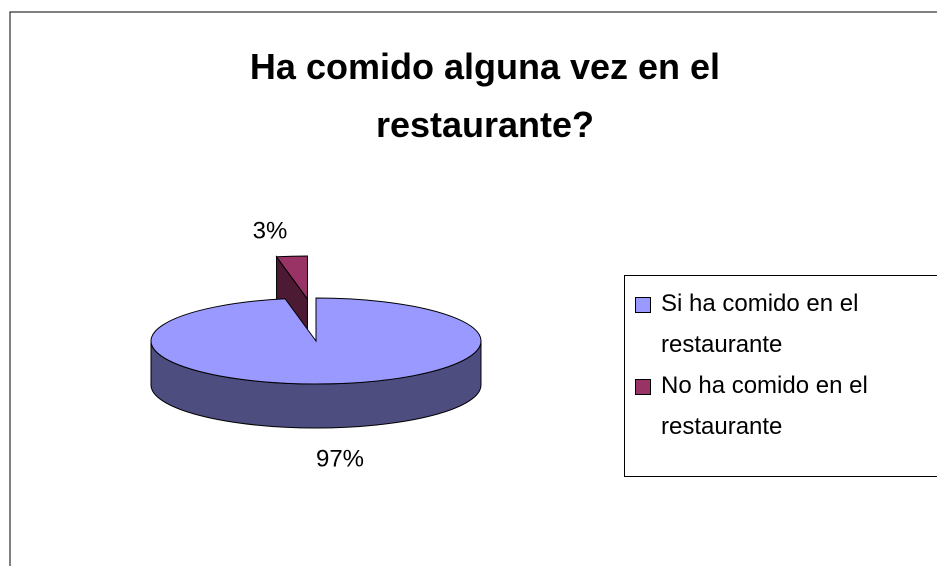 The image size is (937, 566). Describe the element at coordinates (340, 458) in the screenshot. I see `data-label: 97%` at that location.